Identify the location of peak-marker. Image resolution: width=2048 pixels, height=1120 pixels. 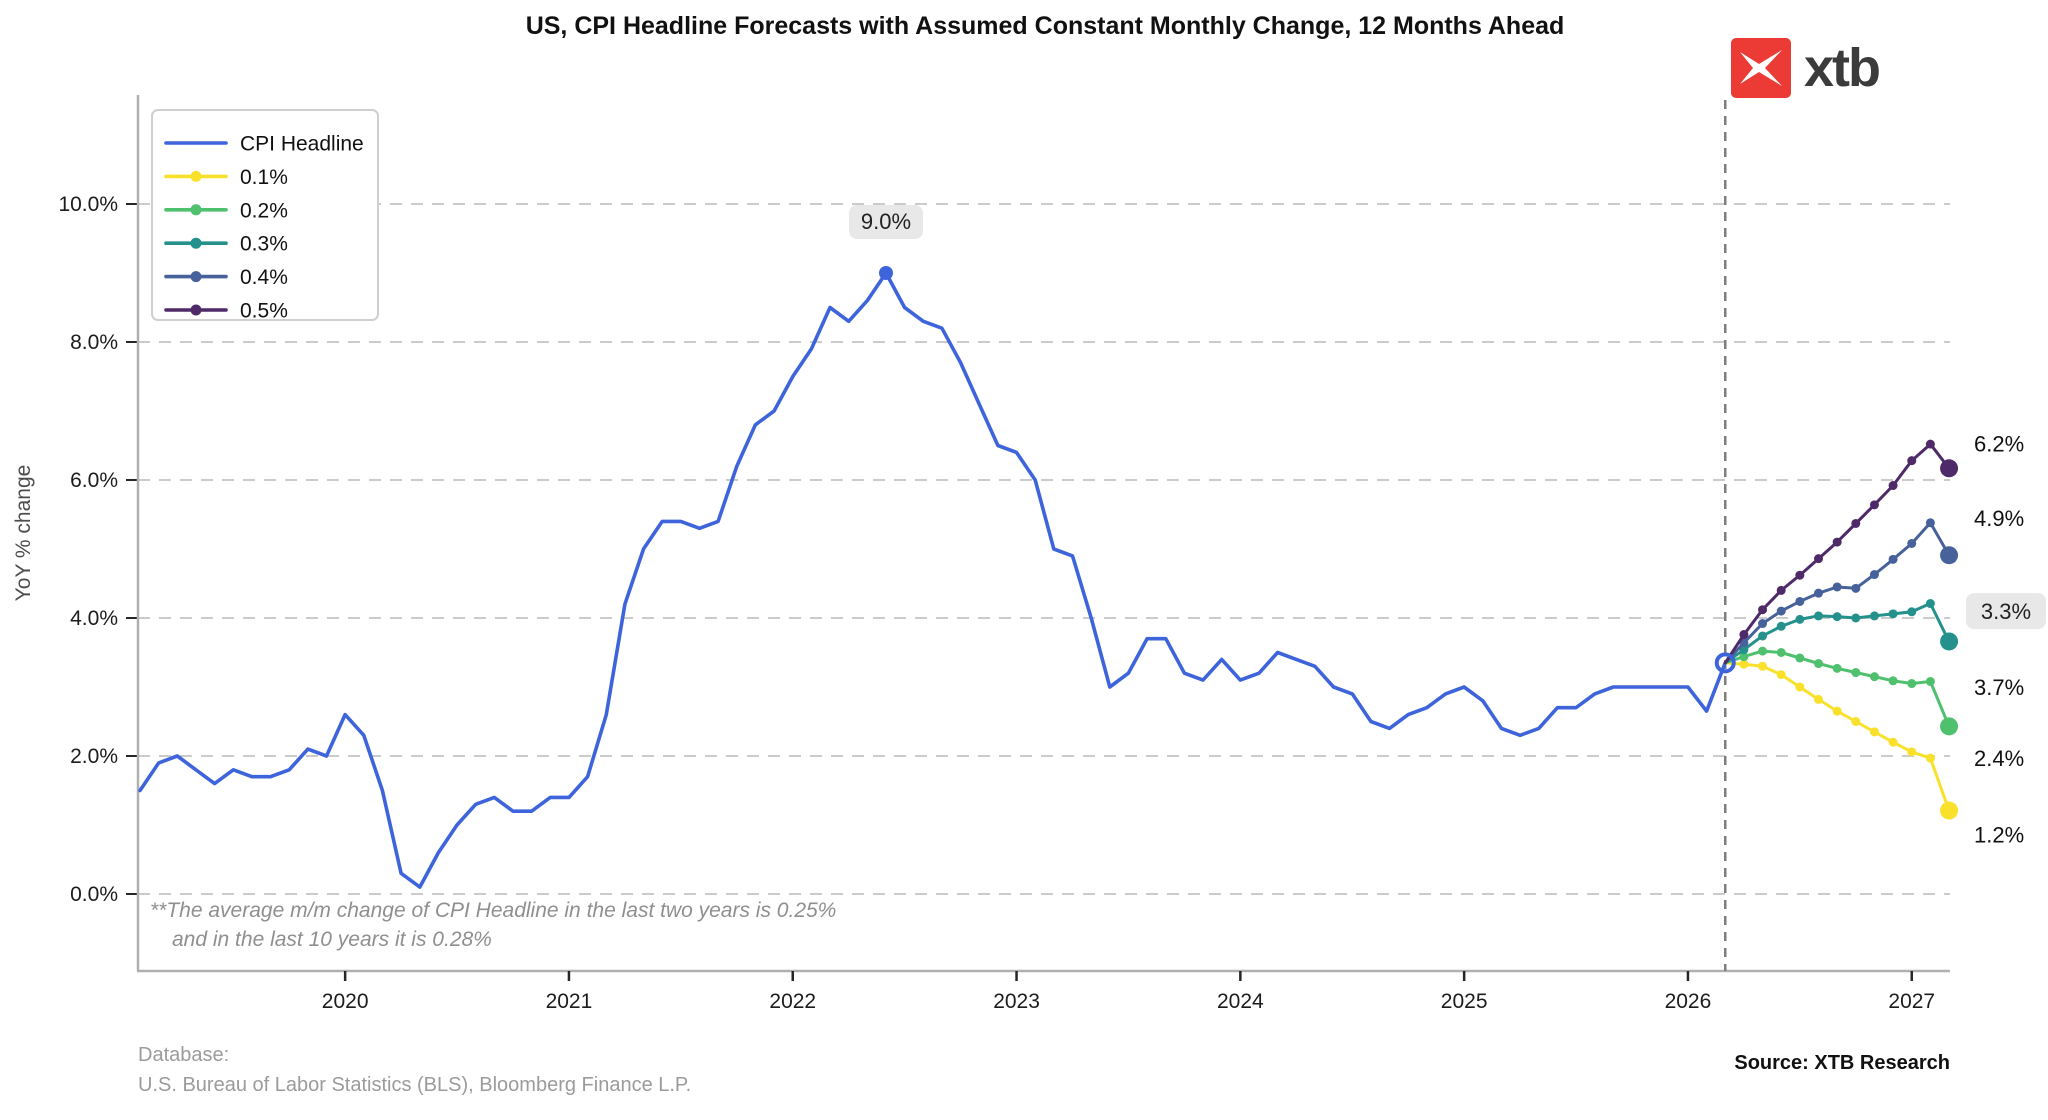
(886, 273).